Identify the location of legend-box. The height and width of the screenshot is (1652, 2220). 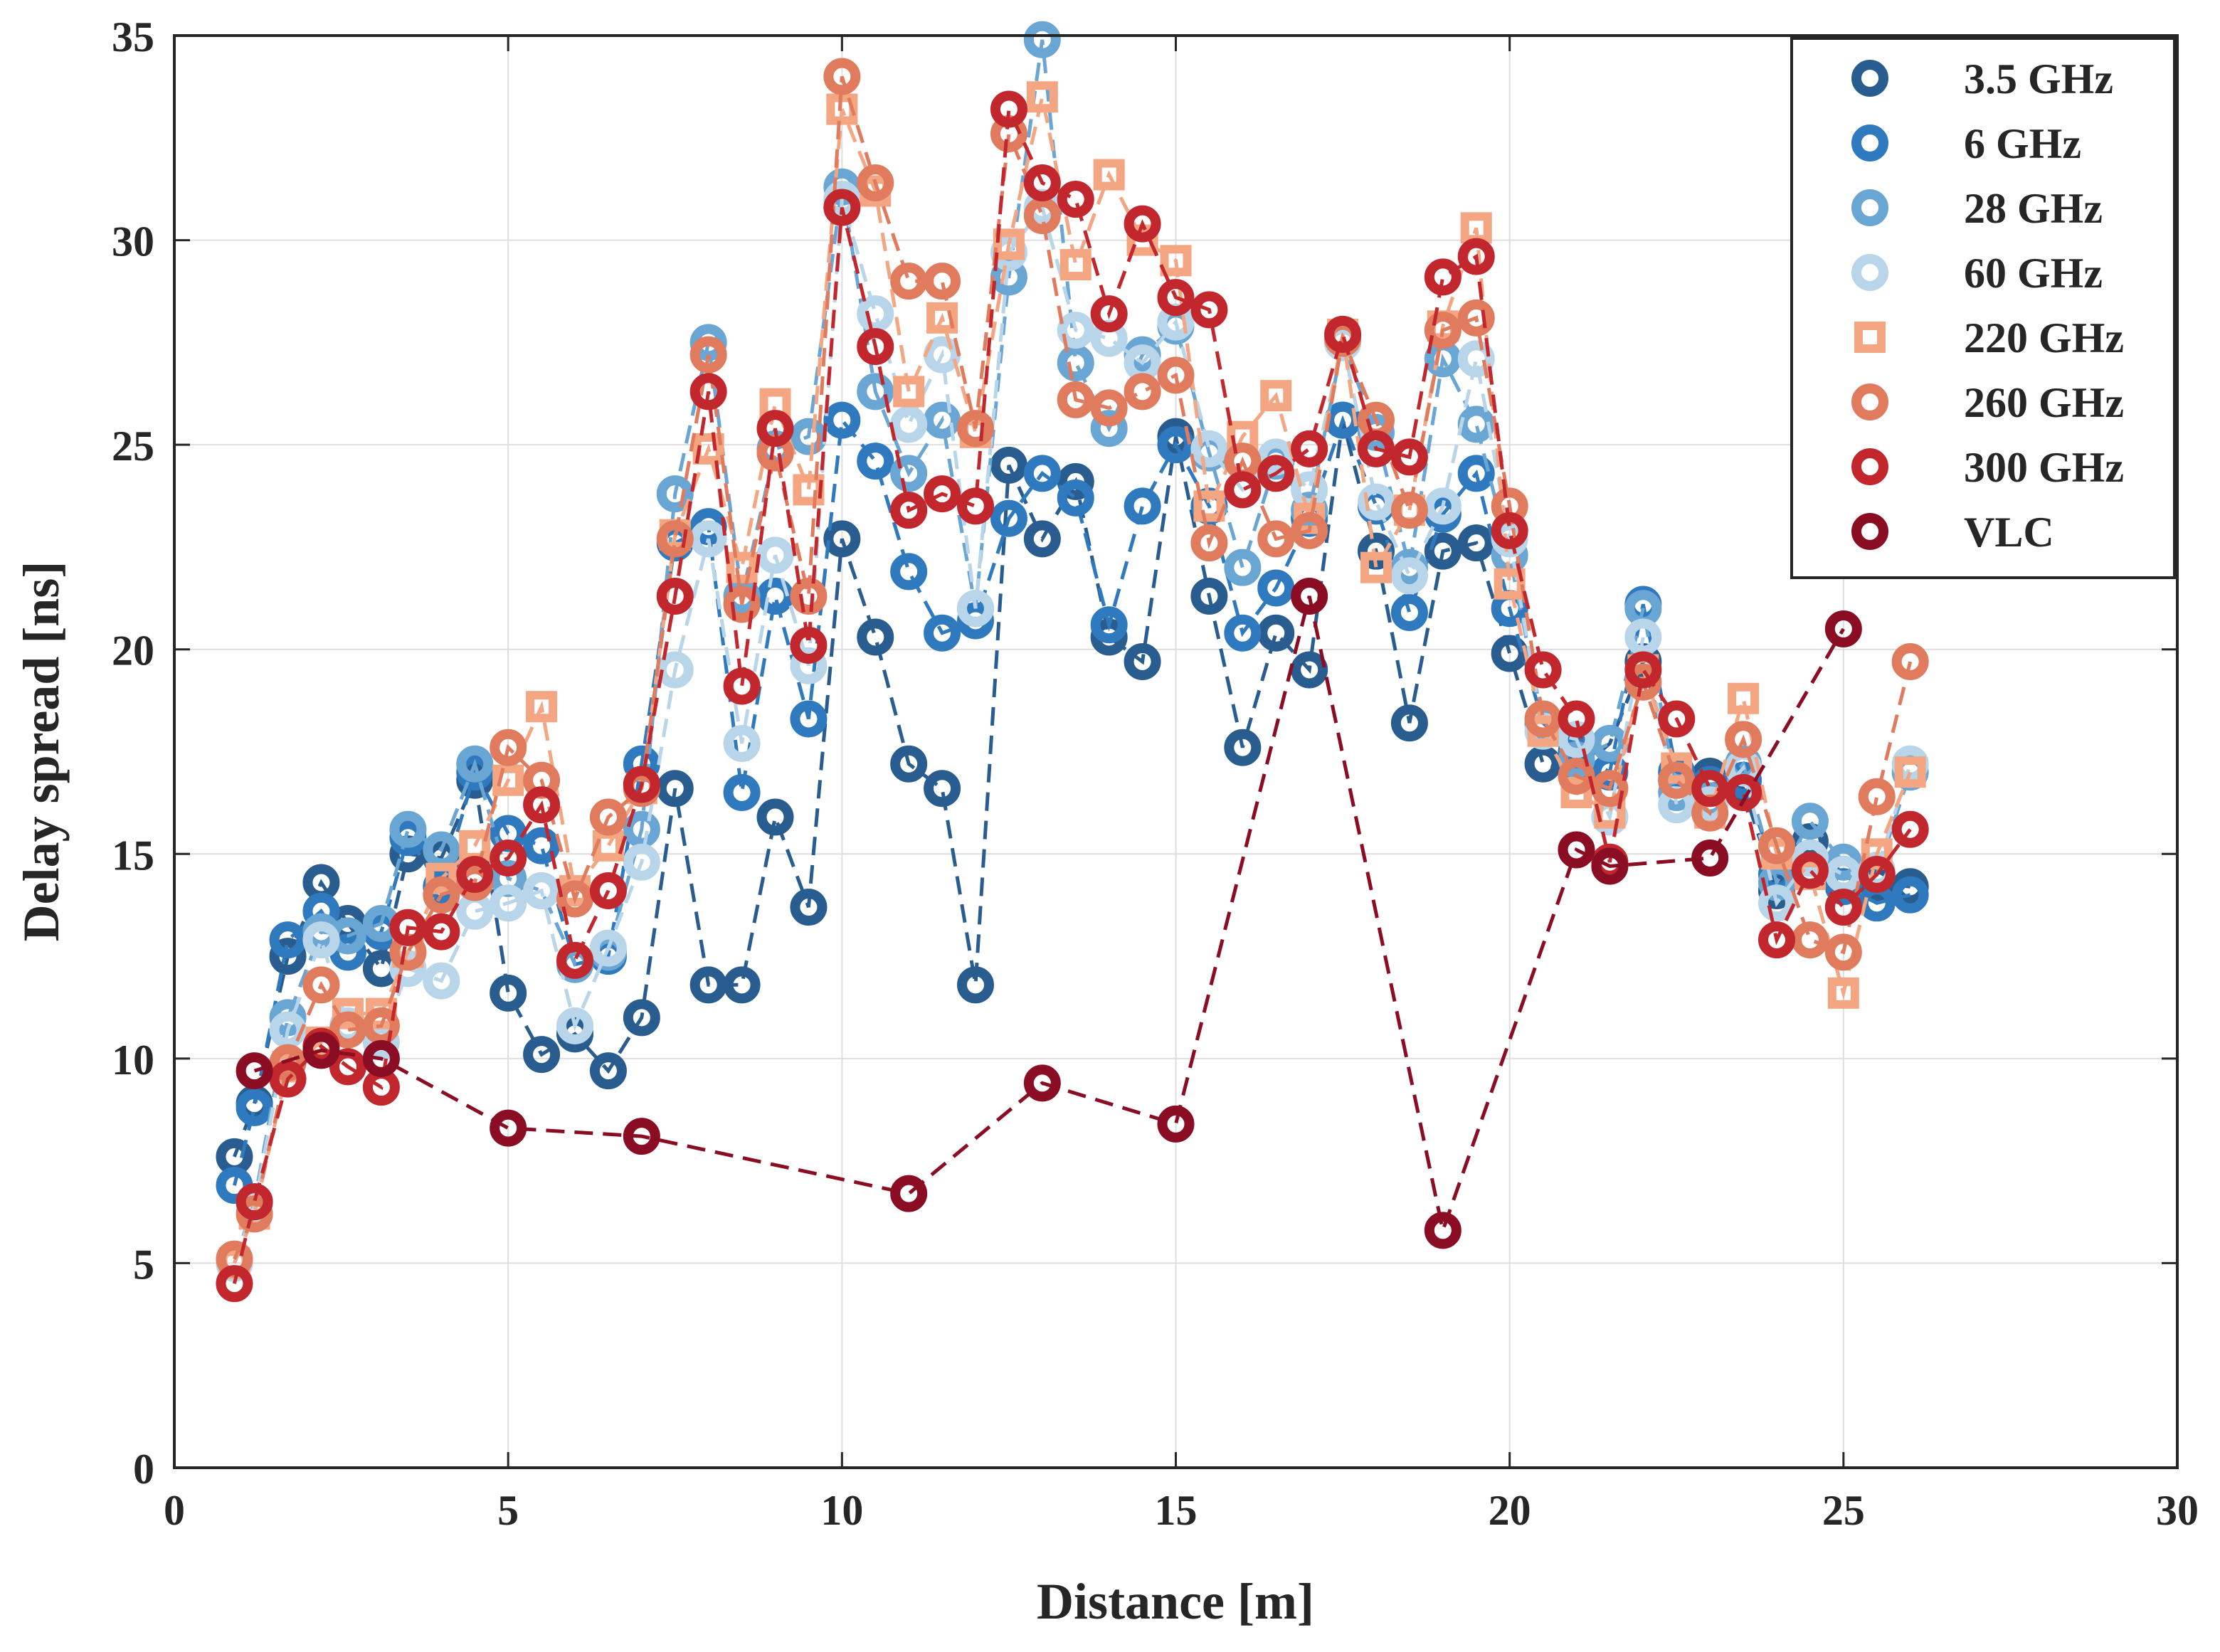
(1983, 308).